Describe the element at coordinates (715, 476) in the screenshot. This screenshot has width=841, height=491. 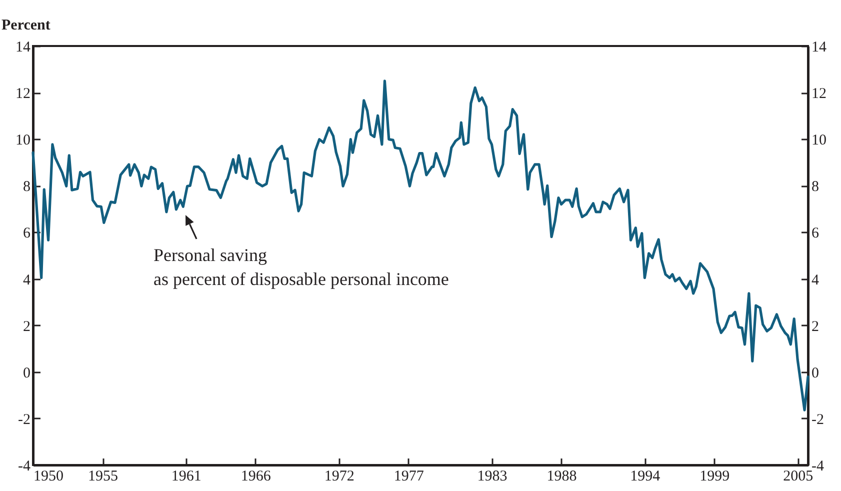
I see `x-tick-label: 1999` at that location.